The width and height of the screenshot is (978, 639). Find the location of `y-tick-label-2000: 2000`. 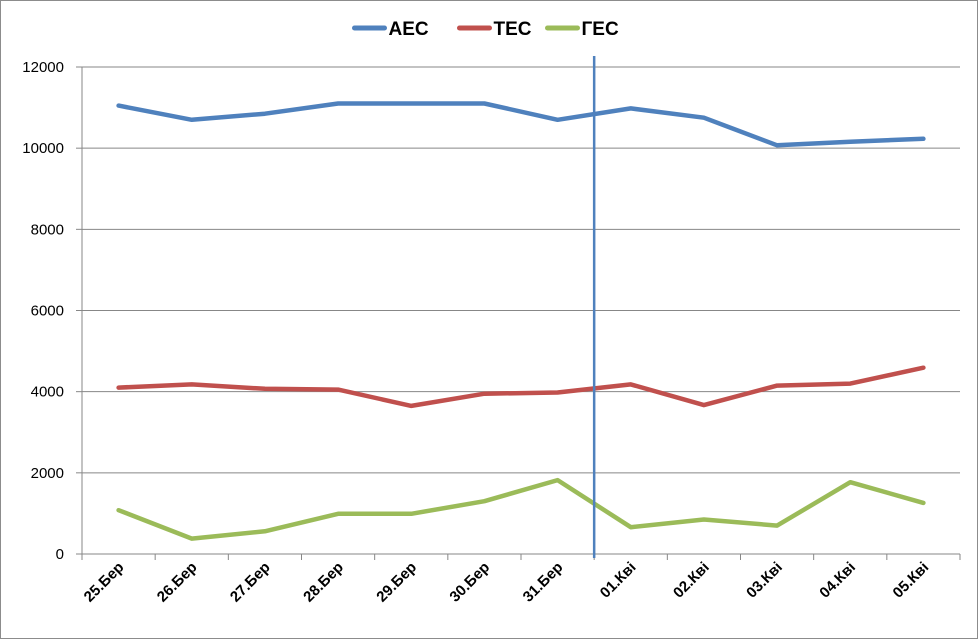

y-tick-label-2000: 2000 is located at coordinates (47, 473).